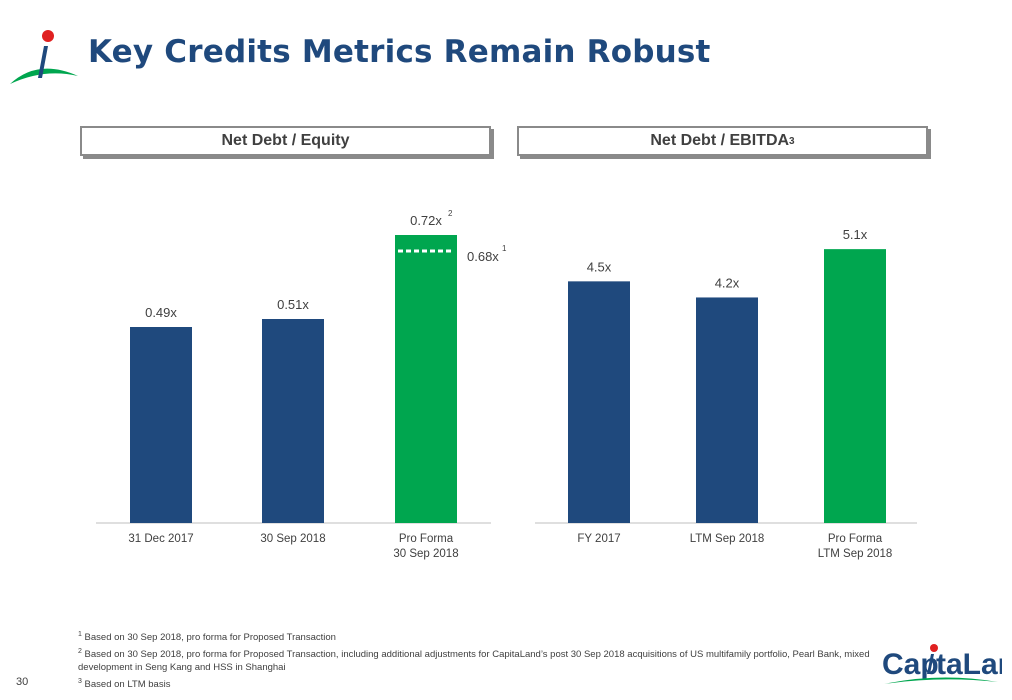  I want to click on page-number: 30, so click(22, 682).